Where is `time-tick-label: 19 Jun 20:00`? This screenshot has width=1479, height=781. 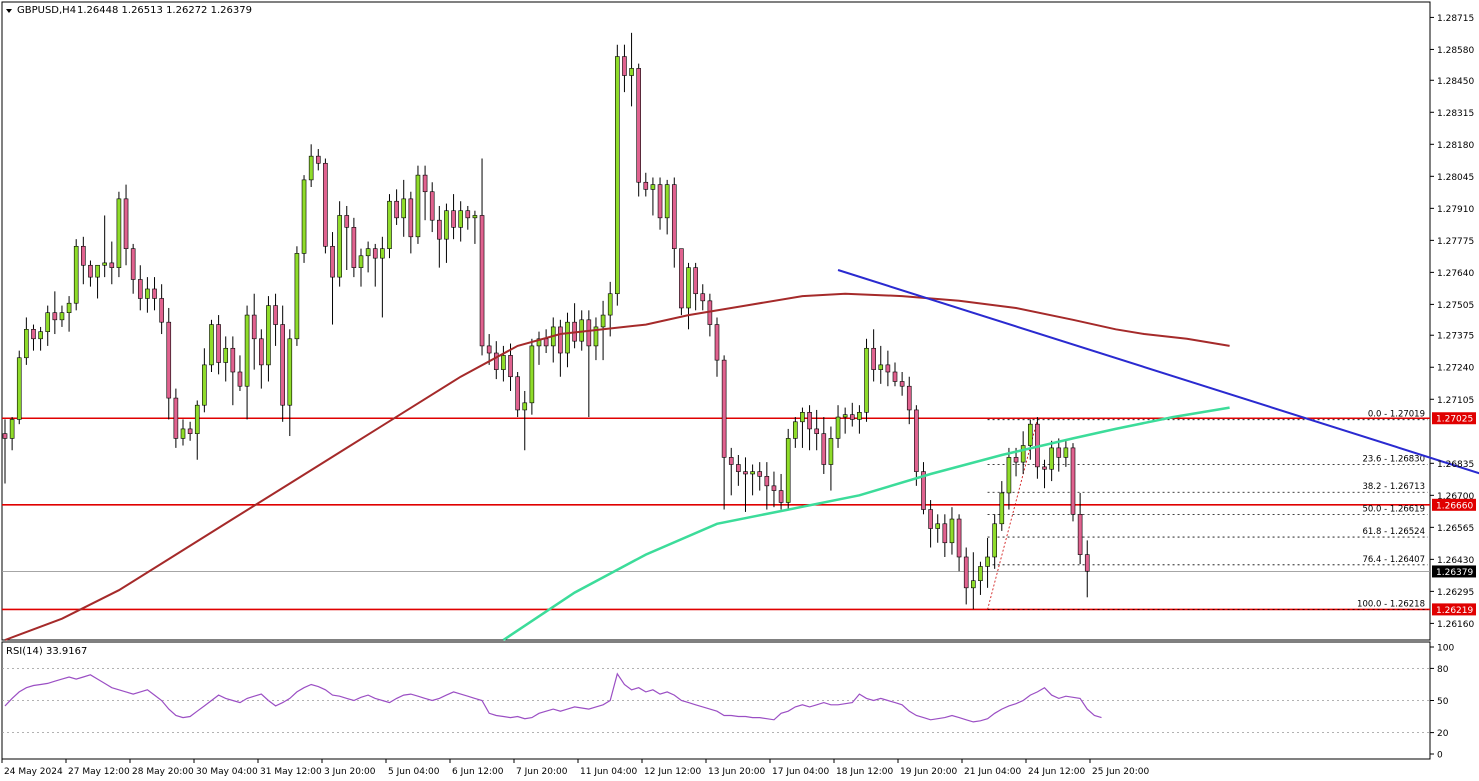
time-tick-label: 19 Jun 20:00 is located at coordinates (928, 772).